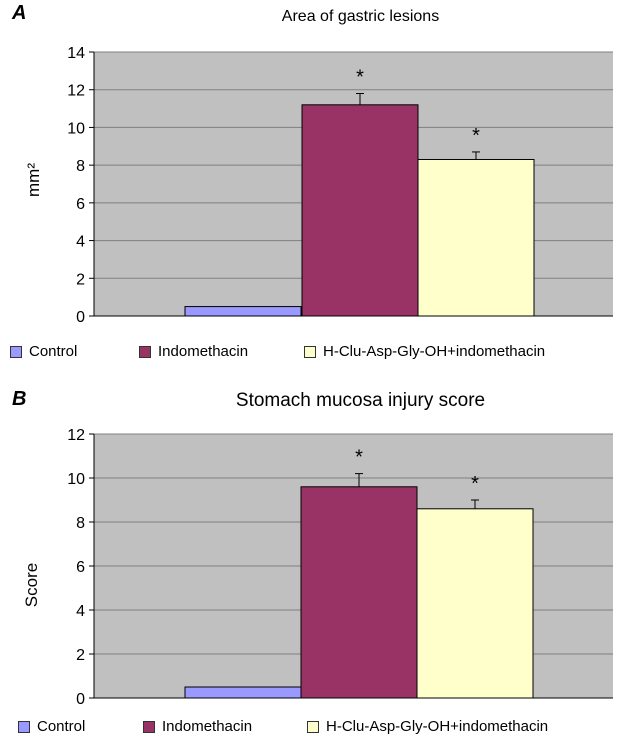 The width and height of the screenshot is (623, 737). Describe the element at coordinates (19, 399) in the screenshot. I see `panel-label-b: B` at that location.